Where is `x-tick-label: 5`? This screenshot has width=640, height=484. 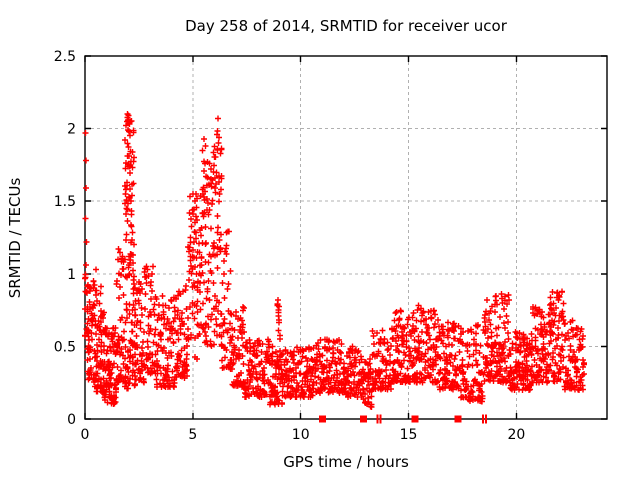
x-tick-label: 5 is located at coordinates (192, 435).